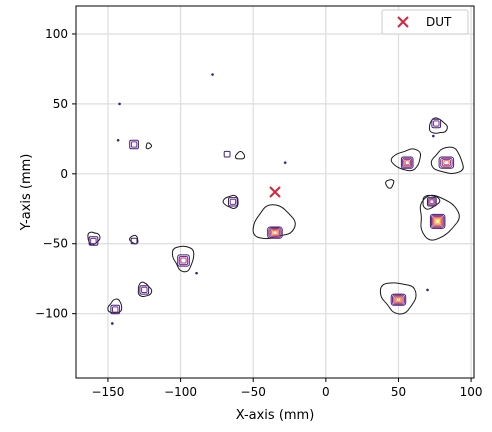 This screenshot has width=492, height=432. What do you see at coordinates (471, 392) in the screenshot?
I see `x-tick-label: 100` at bounding box center [471, 392].